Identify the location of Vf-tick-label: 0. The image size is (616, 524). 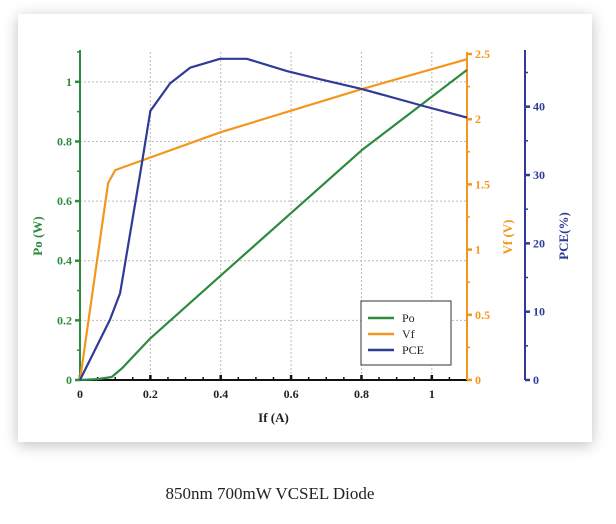
(478, 380).